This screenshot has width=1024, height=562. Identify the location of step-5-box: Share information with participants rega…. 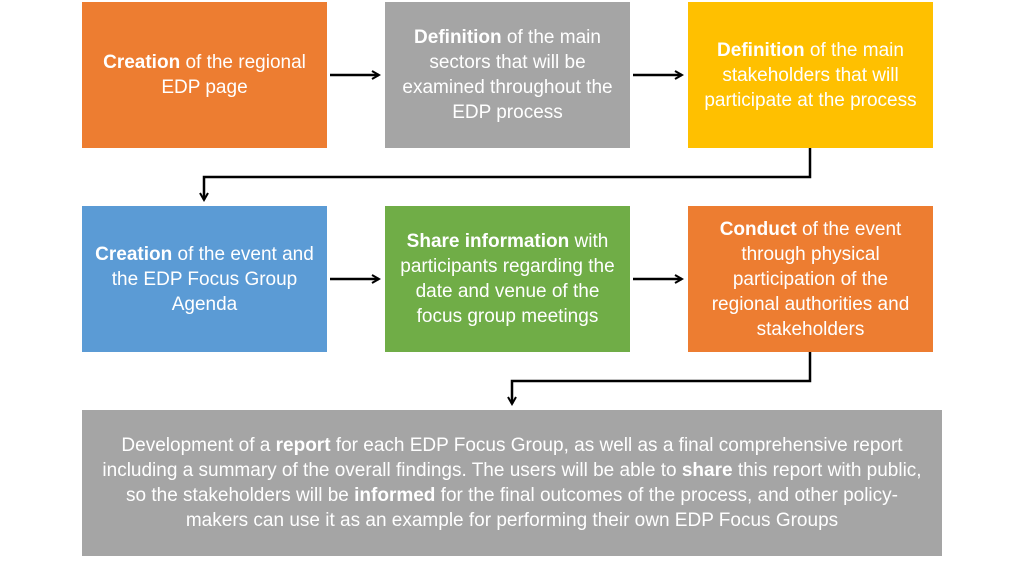
(507, 279).